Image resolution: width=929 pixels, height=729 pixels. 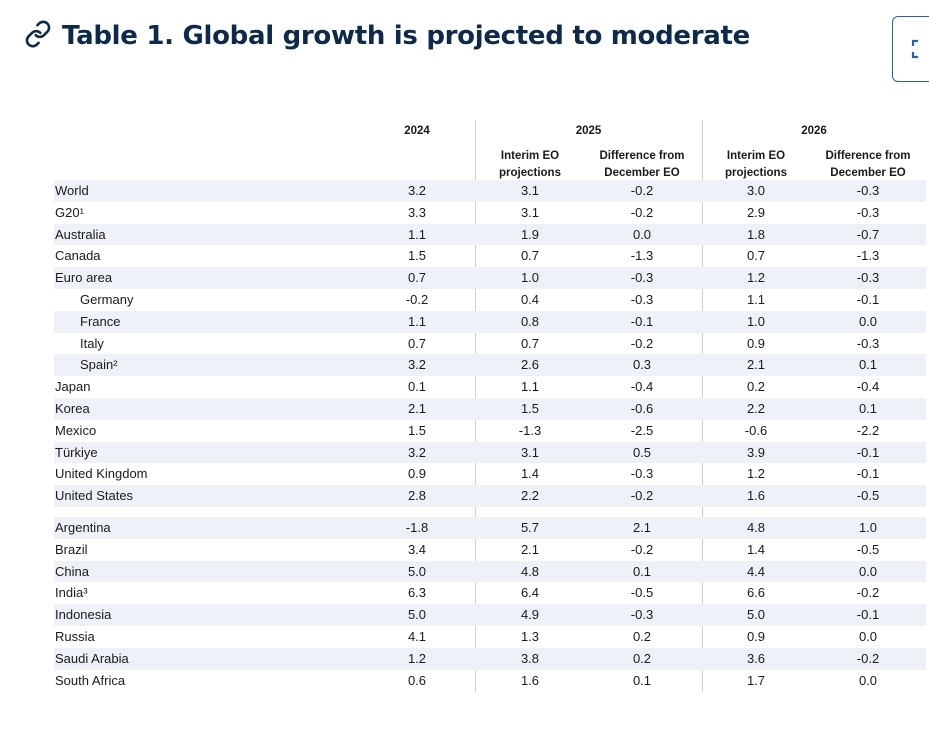 What do you see at coordinates (417, 212) in the screenshot?
I see `value-2024: 3.3` at bounding box center [417, 212].